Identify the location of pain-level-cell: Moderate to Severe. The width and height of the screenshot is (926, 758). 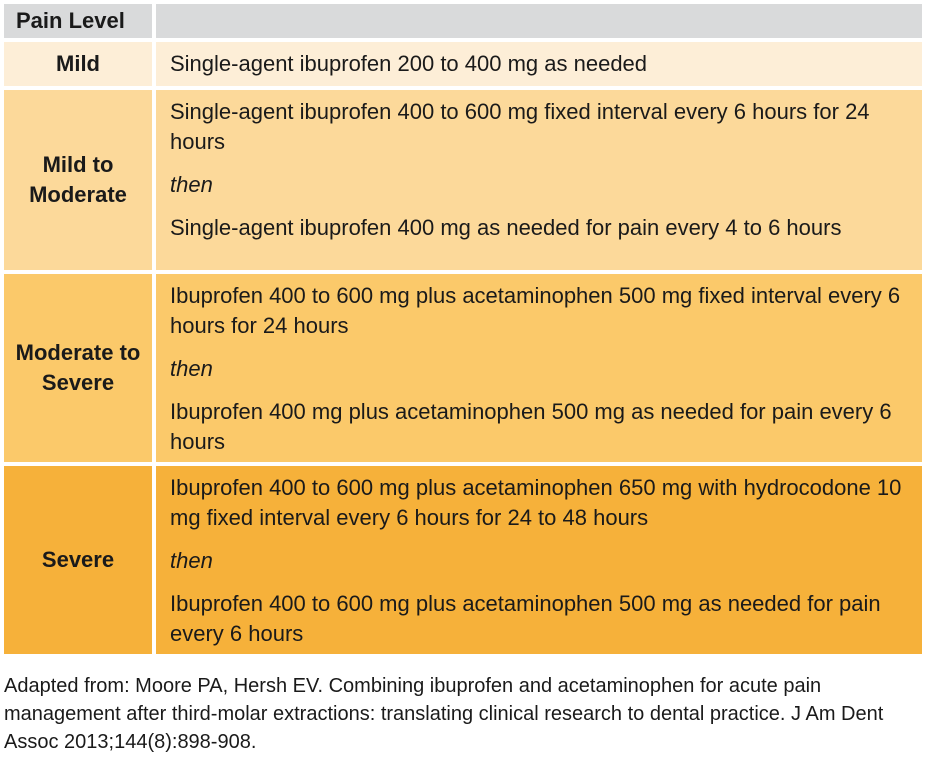
(78, 368).